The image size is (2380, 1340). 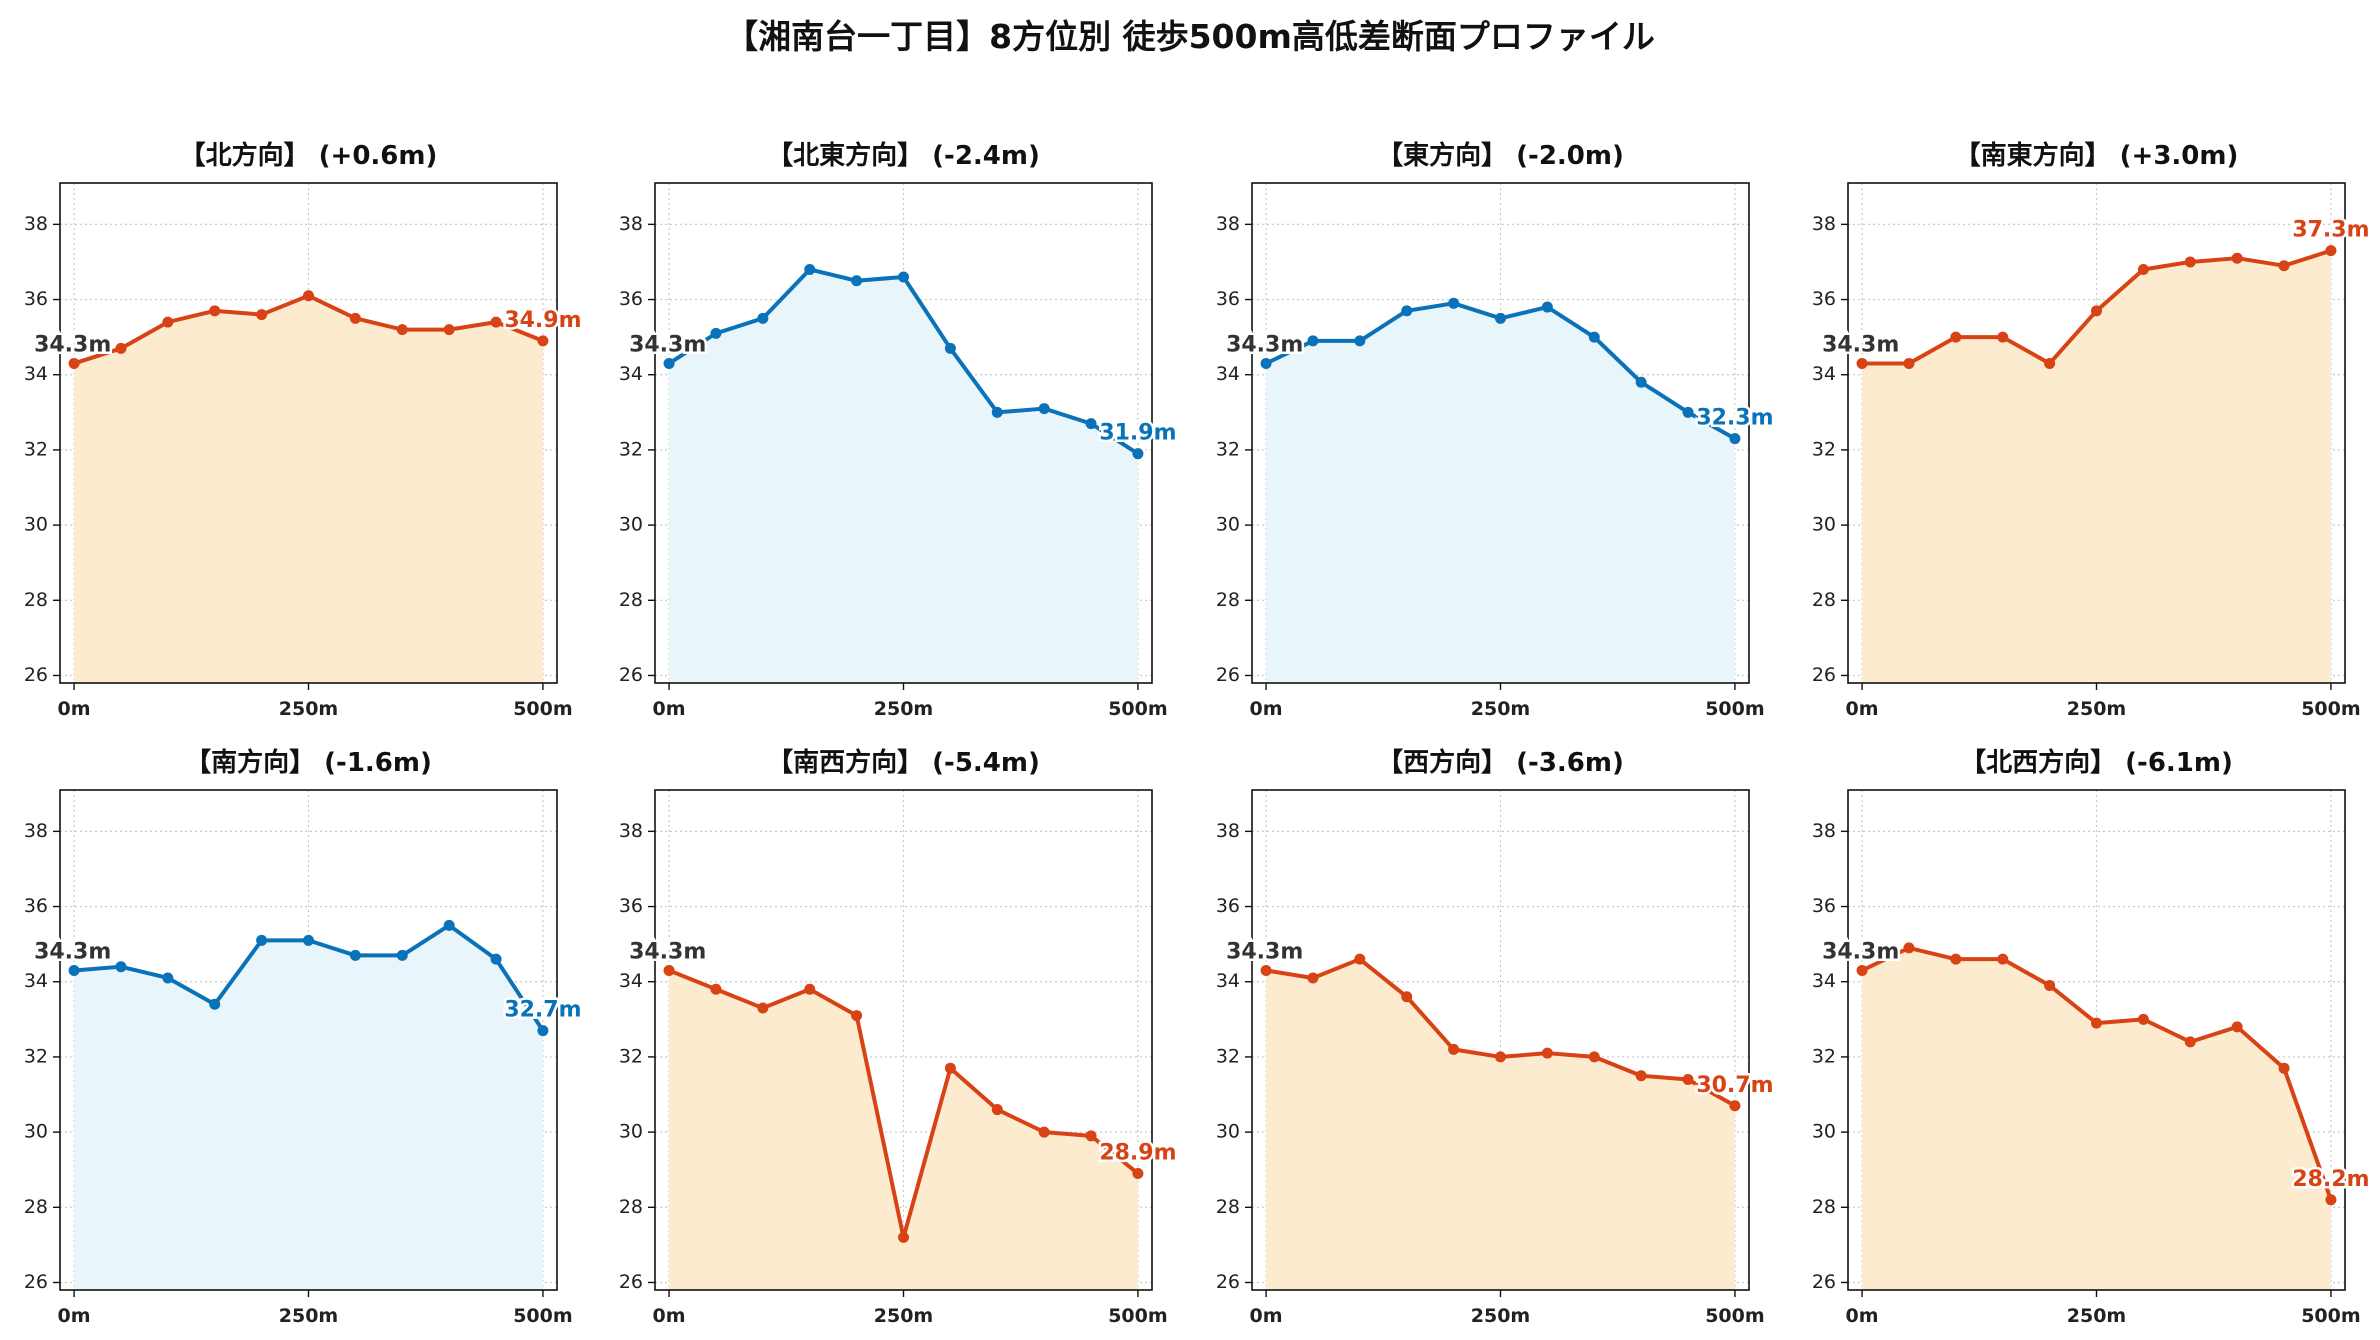 I want to click on panel-title: 【北東方向】 (-2.4m), so click(x=903, y=155).